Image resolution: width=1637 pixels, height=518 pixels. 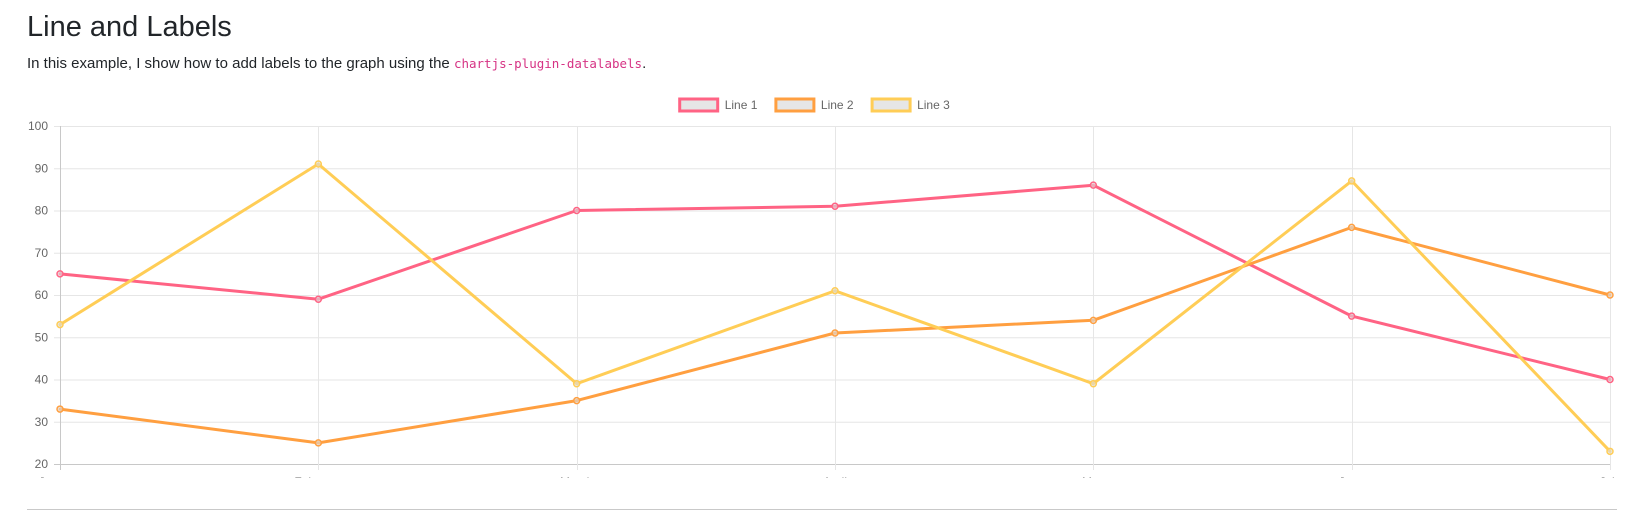 What do you see at coordinates (318, 476) in the screenshot?
I see `x-tick-label: February` at bounding box center [318, 476].